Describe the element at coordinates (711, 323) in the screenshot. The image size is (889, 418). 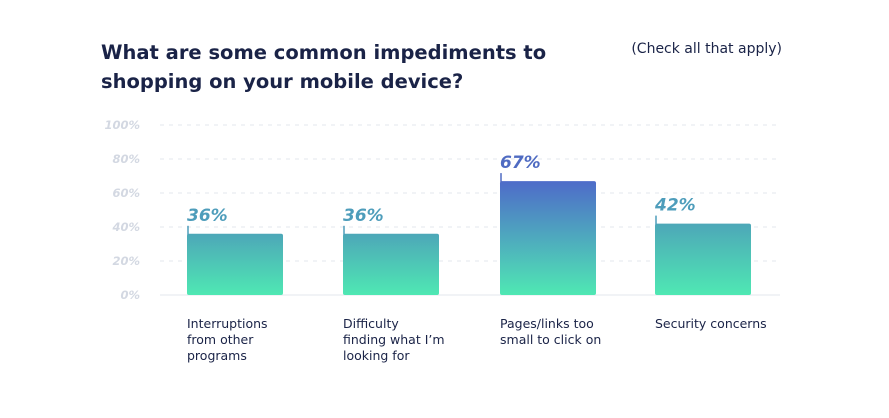
I see `category-label: Security concerns` at that location.